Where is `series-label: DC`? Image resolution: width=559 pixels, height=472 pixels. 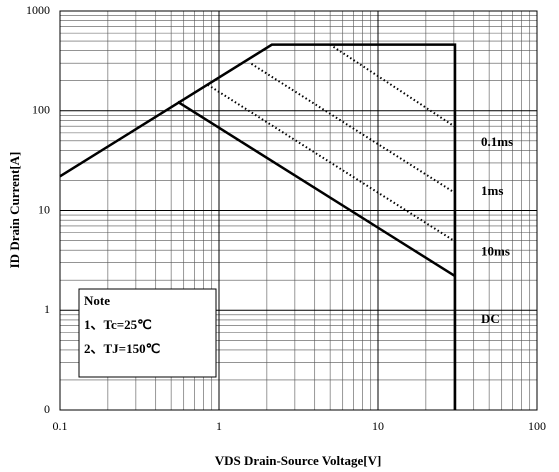 series-label: DC is located at coordinates (490, 318).